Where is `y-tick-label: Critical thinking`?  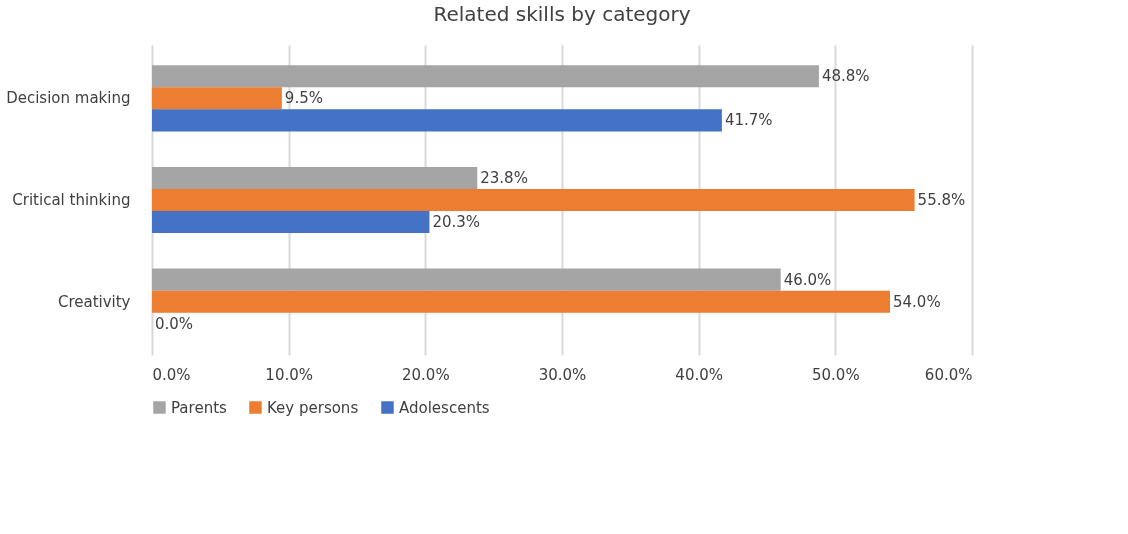
y-tick-label: Critical thinking is located at coordinates (71, 200).